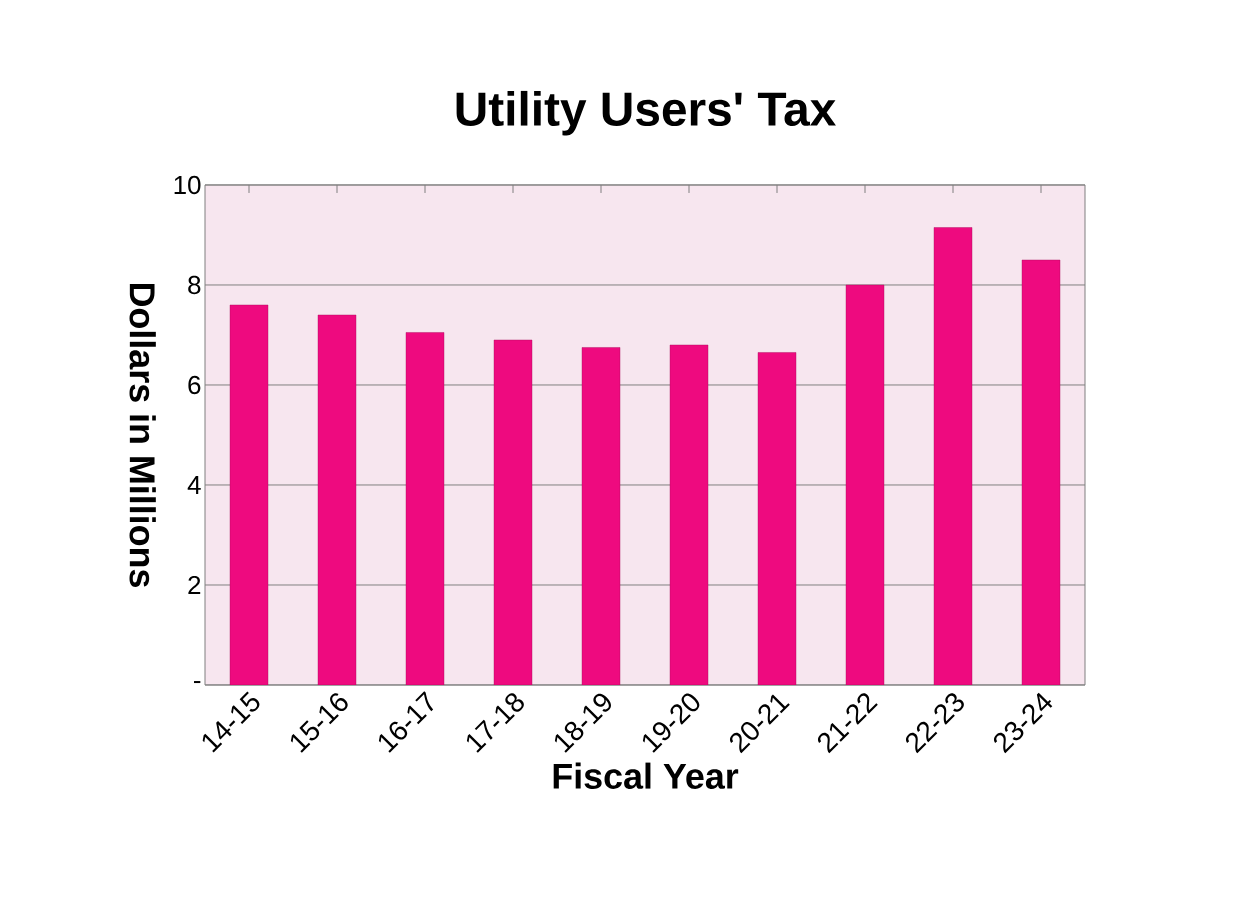  What do you see at coordinates (646, 775) in the screenshot?
I see `x-axis-title: Fiscal Year` at bounding box center [646, 775].